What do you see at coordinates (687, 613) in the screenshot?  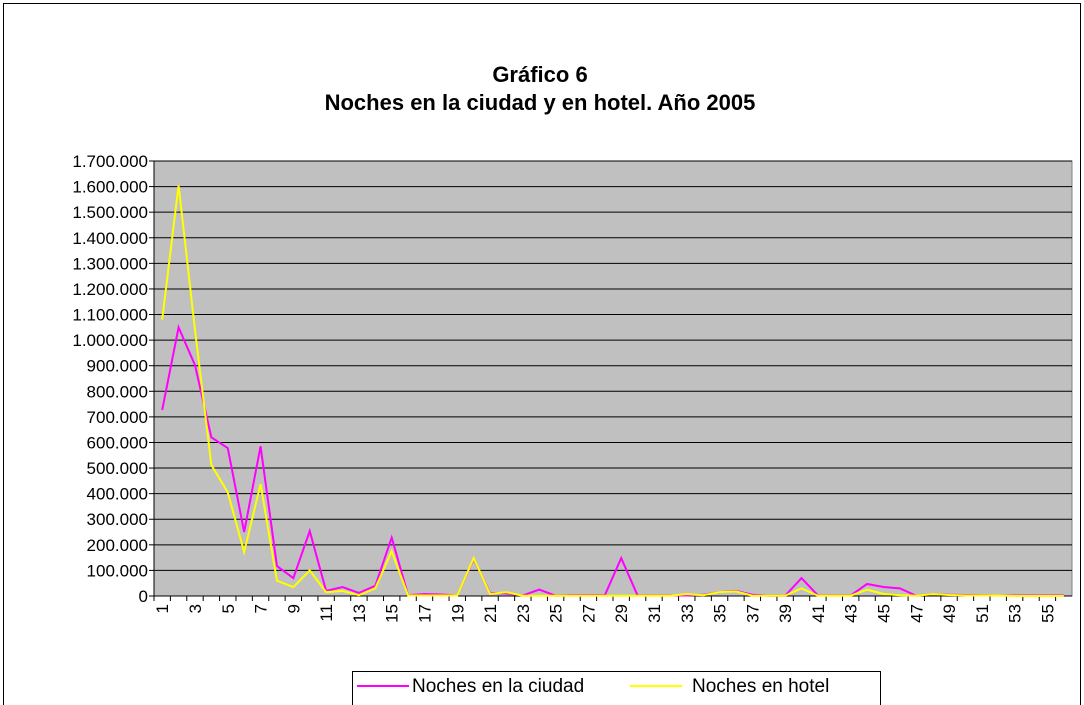 I see `x-tick-label: 33` at bounding box center [687, 613].